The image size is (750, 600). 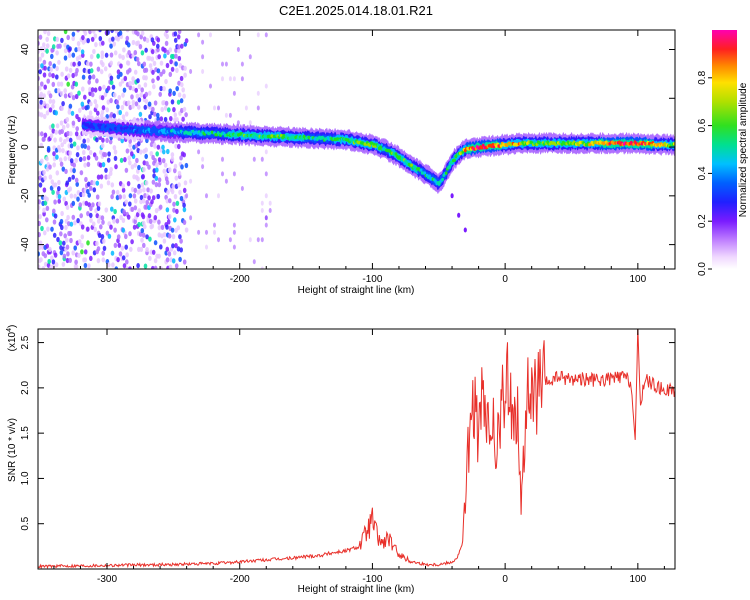 What do you see at coordinates (25, 195) in the screenshot?
I see `y-tick-label: -20` at bounding box center [25, 195].